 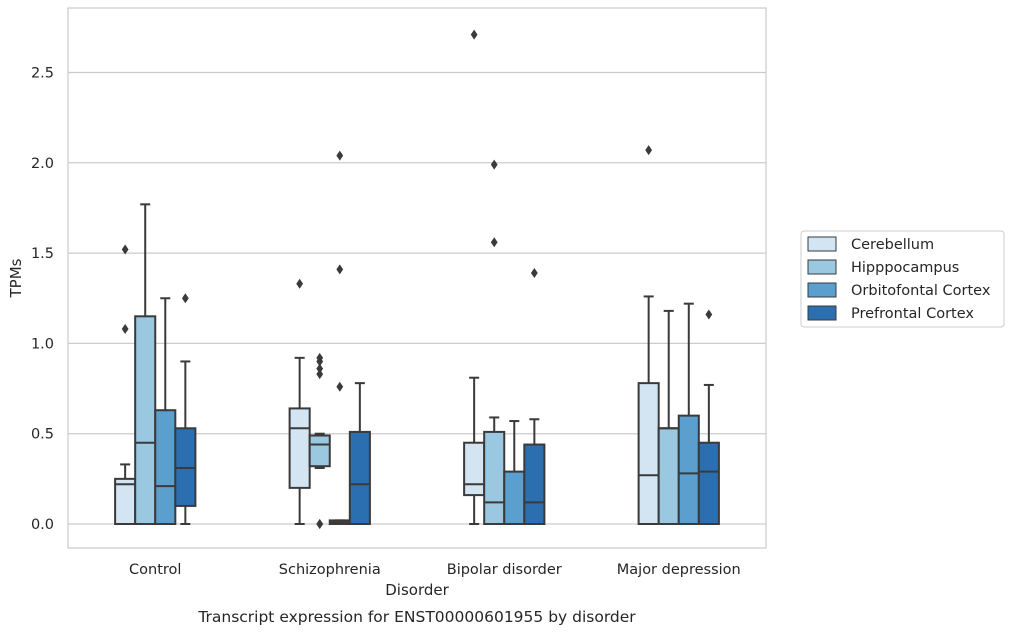 I want to click on y-tick-label: 2.5, so click(x=42, y=74).